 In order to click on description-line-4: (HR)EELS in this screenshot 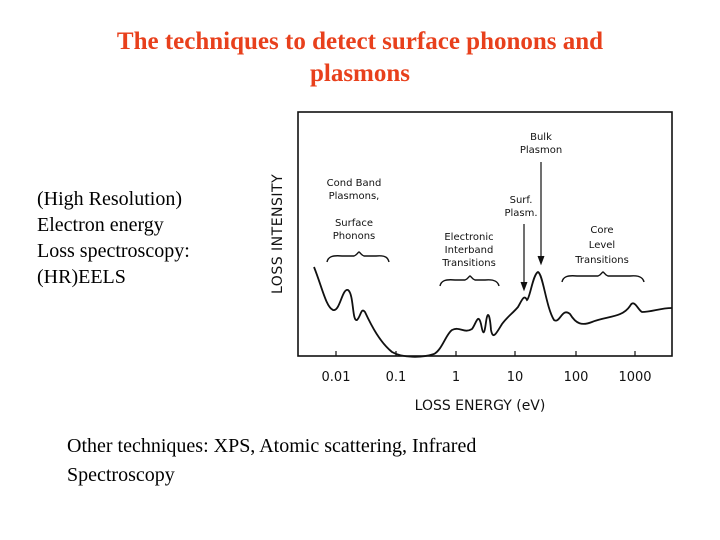, I will do `click(81, 277)`.